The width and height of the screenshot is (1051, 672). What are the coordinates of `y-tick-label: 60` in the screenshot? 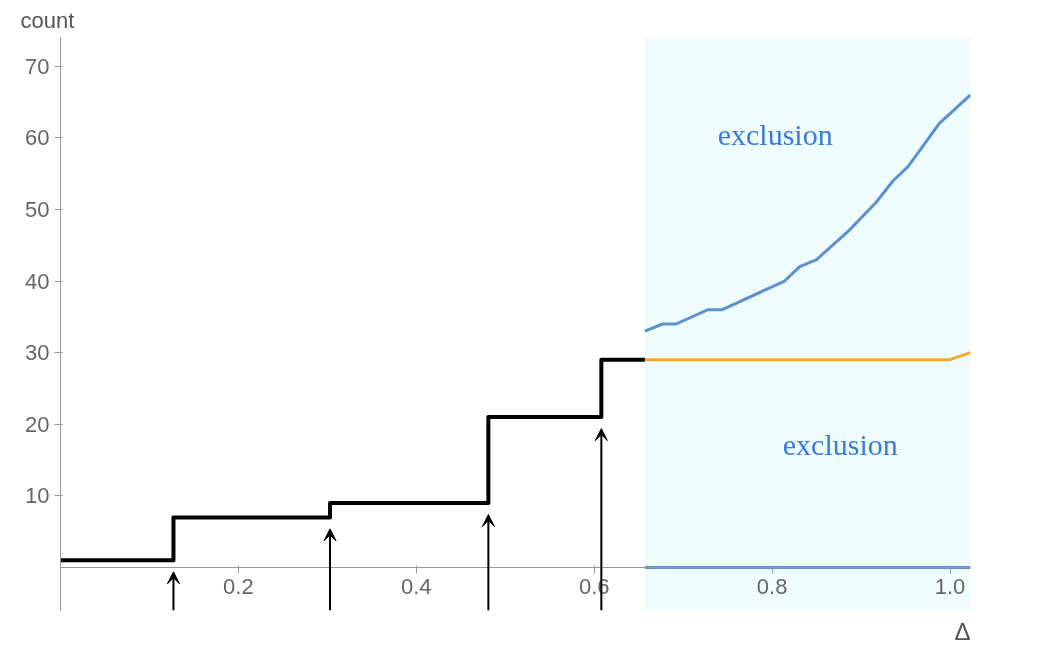 It's located at (37, 138).